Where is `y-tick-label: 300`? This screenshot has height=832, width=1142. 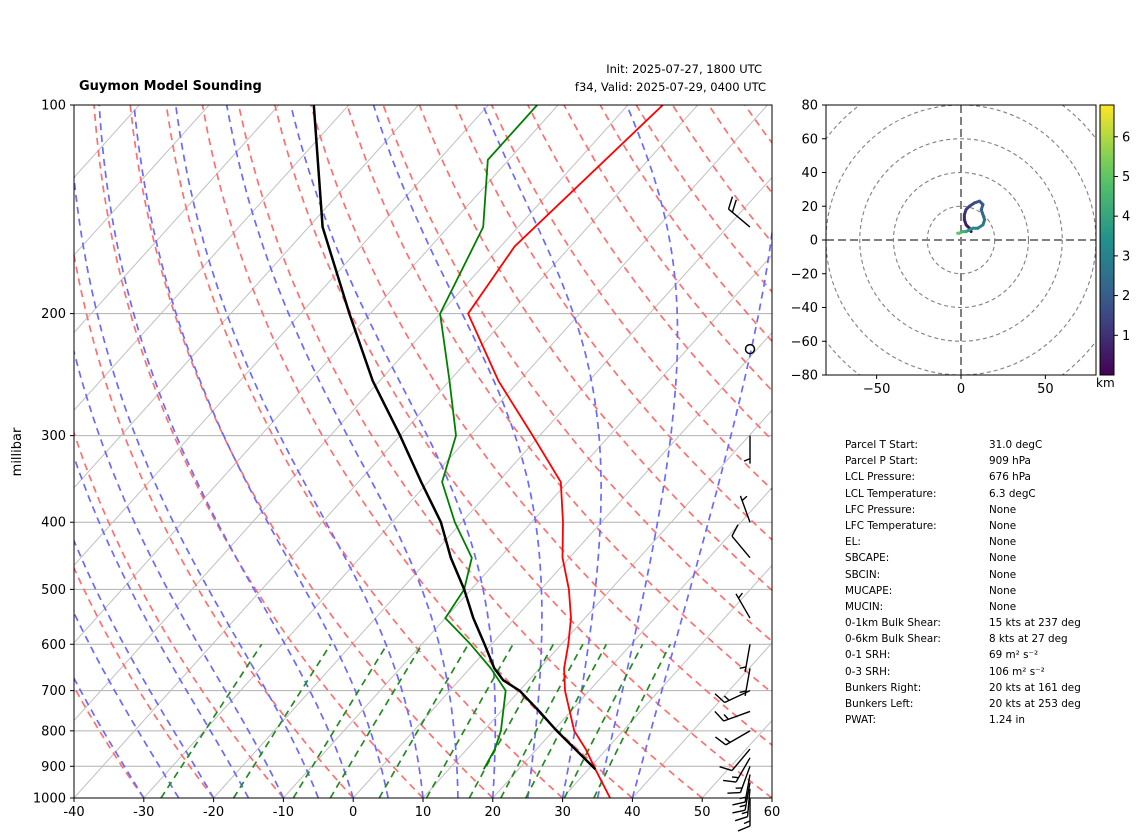
y-tick-label: 300 is located at coordinates (53, 436).